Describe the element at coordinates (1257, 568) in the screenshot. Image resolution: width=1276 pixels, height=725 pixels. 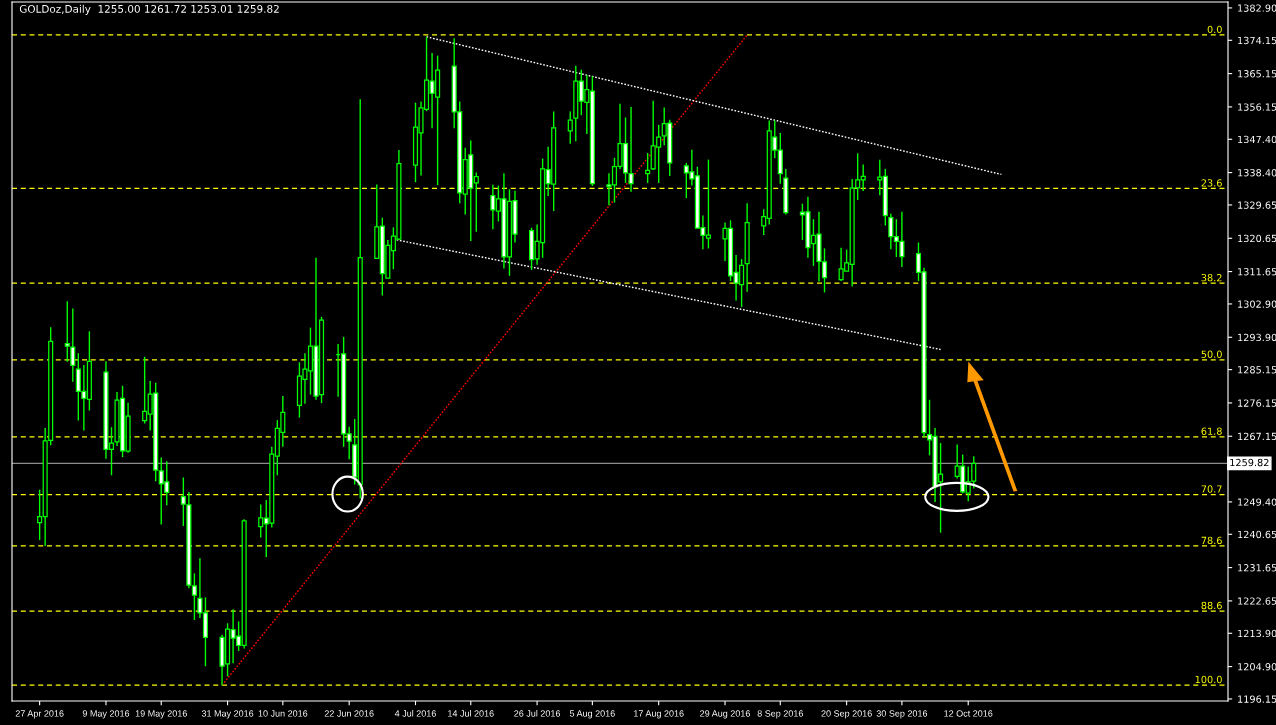
I see `y-tick-label: 1231.65` at that location.